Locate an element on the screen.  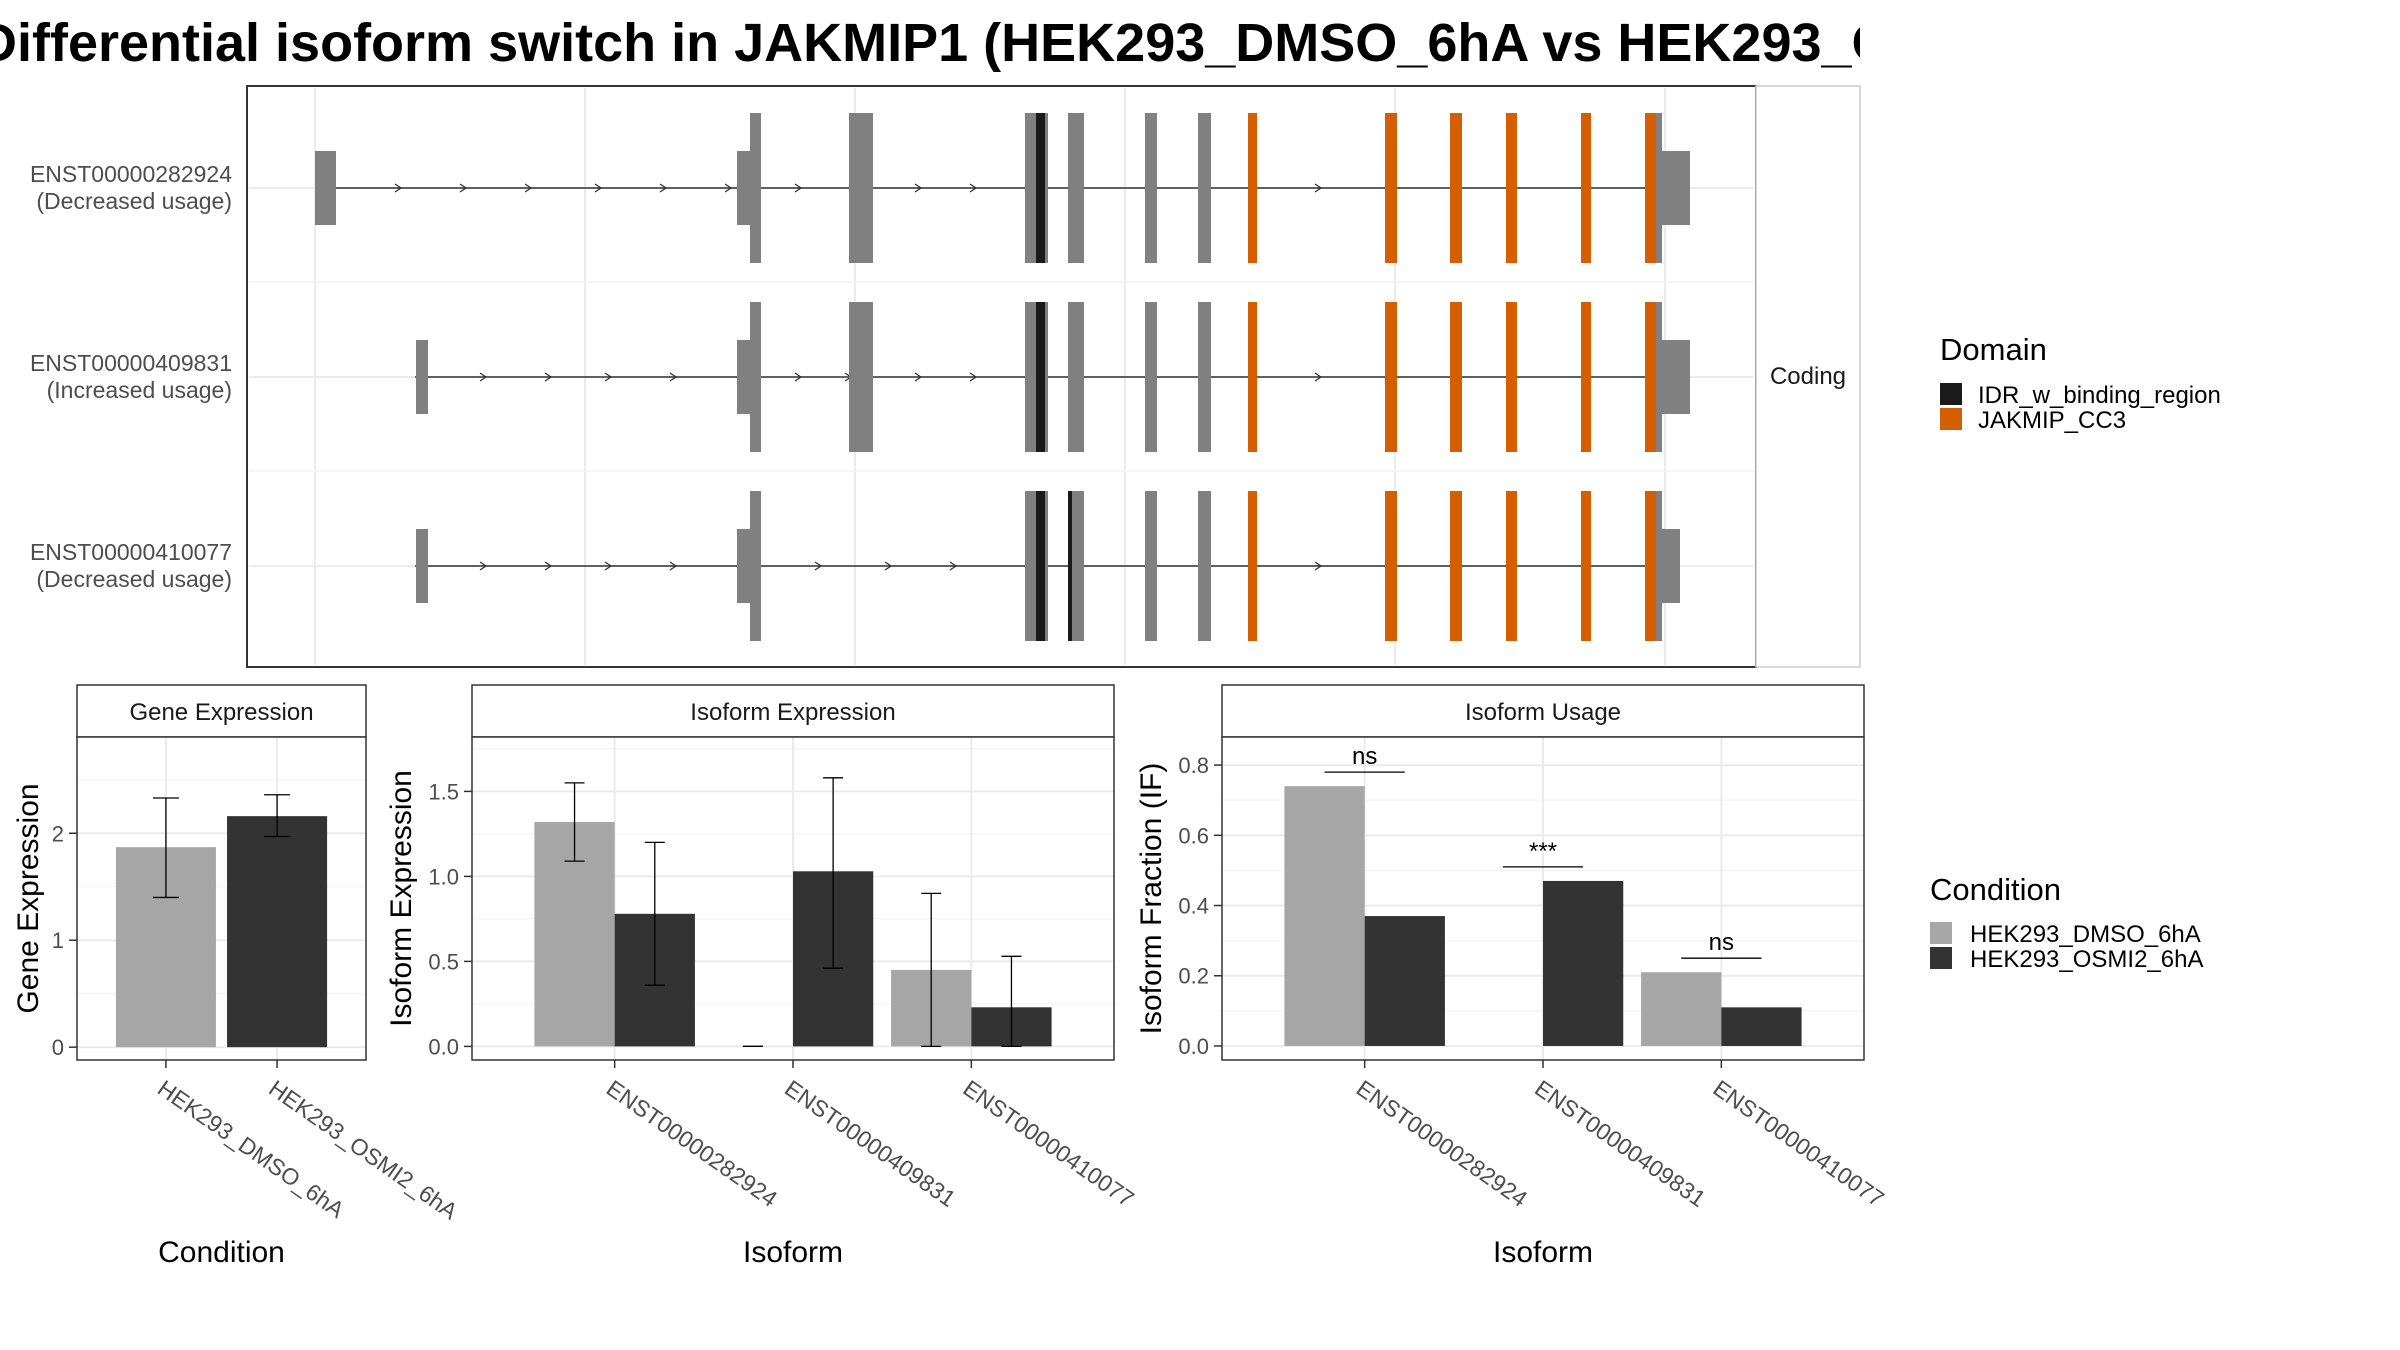
strip-label: Isoform Usage is located at coordinates (1543, 712).